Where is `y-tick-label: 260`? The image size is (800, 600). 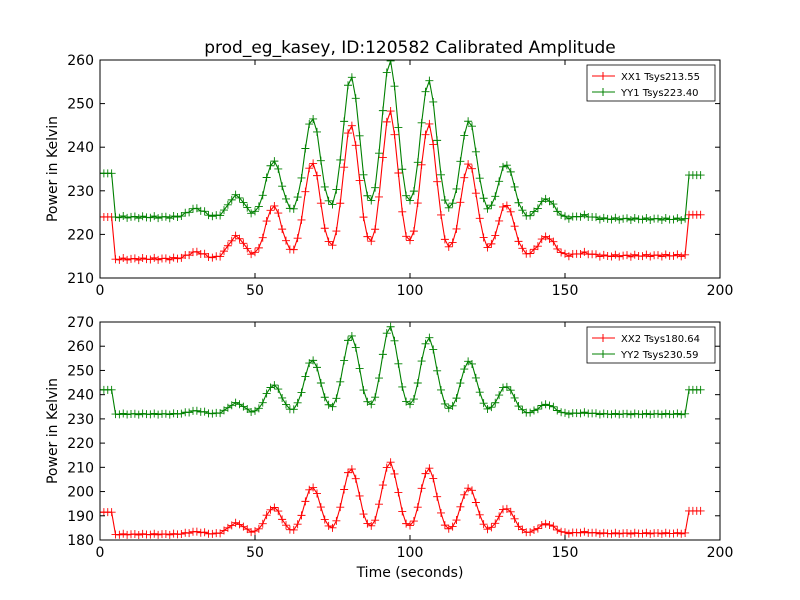
y-tick-label: 260 is located at coordinates (80, 61).